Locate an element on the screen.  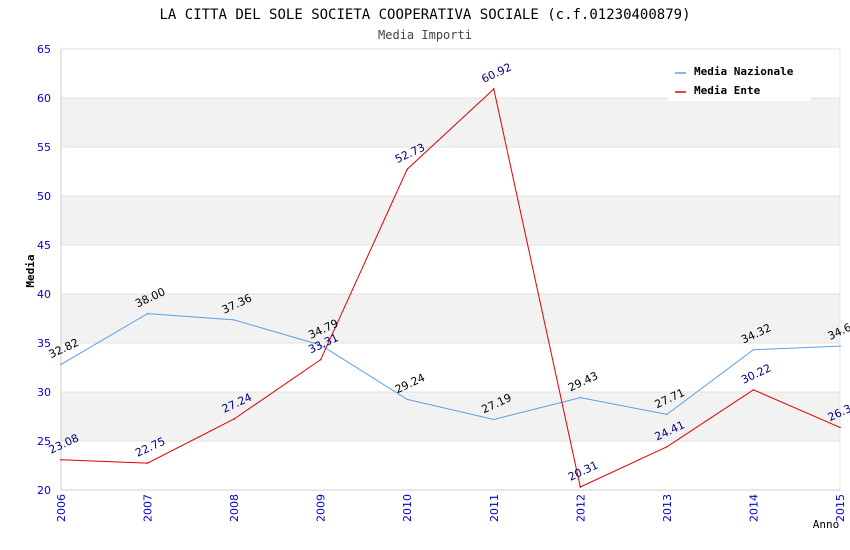
y-tick-label: 60 is located at coordinates (44, 98).